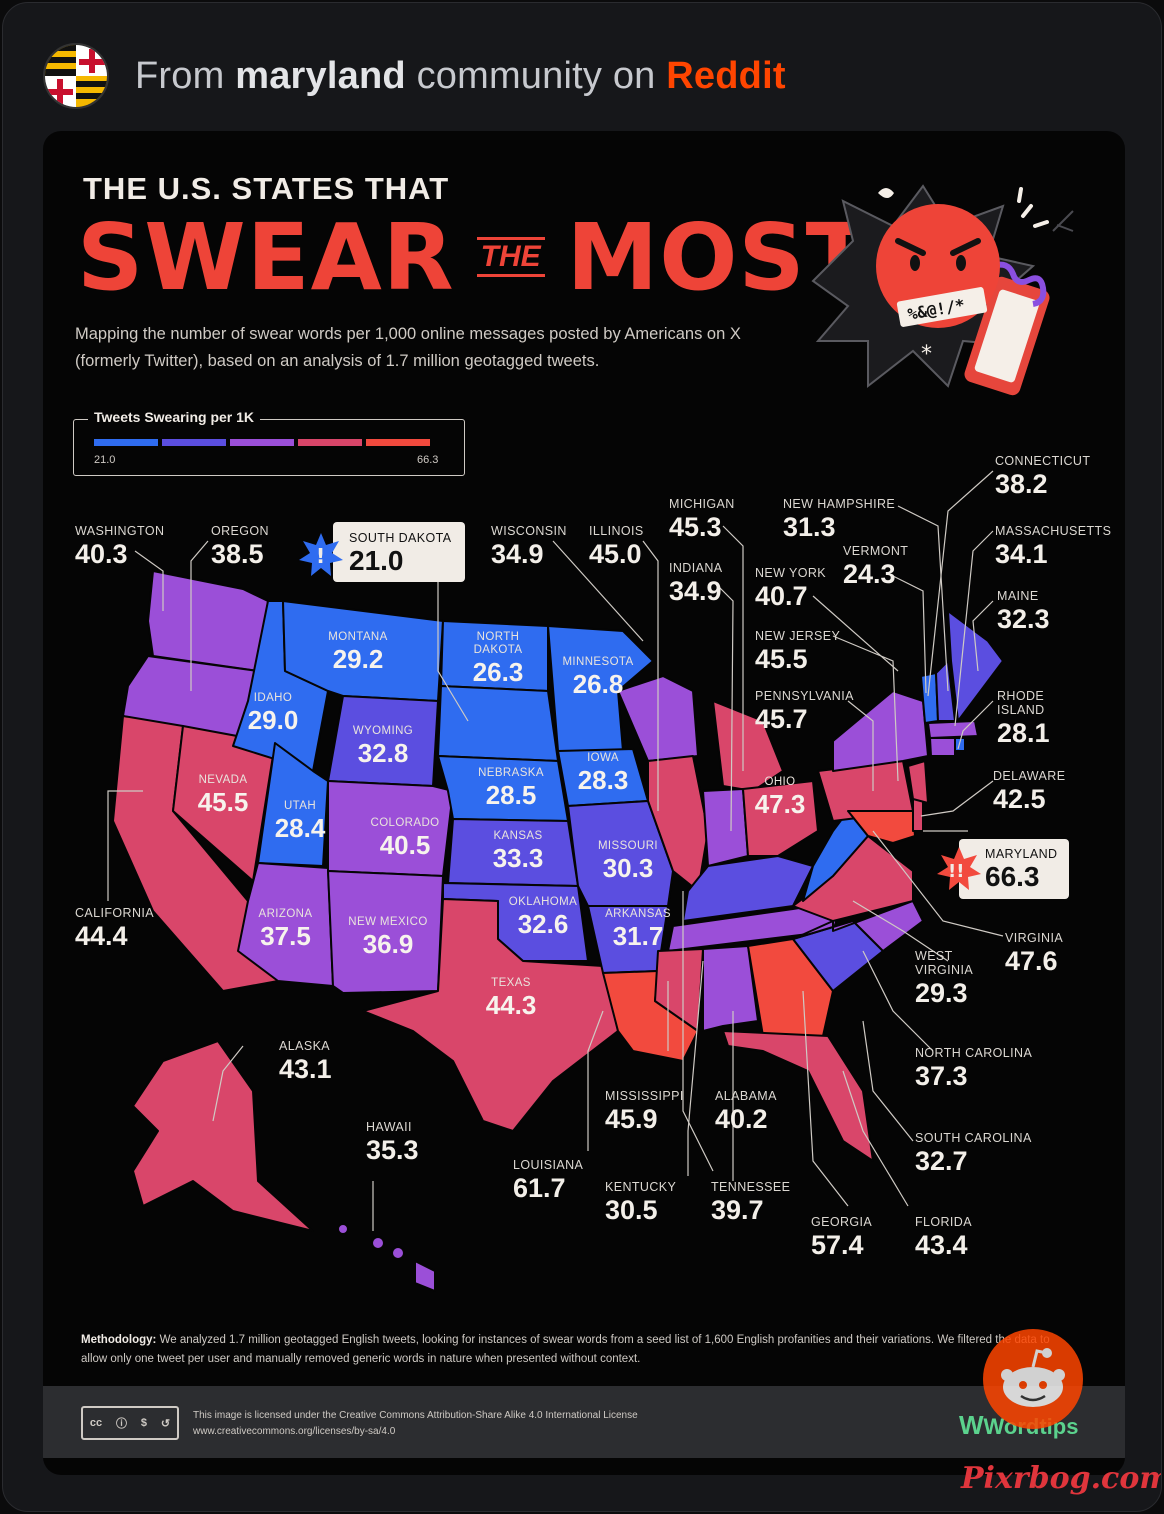  I want to click on label-texas: TEXAS 44.3, so click(511, 998).